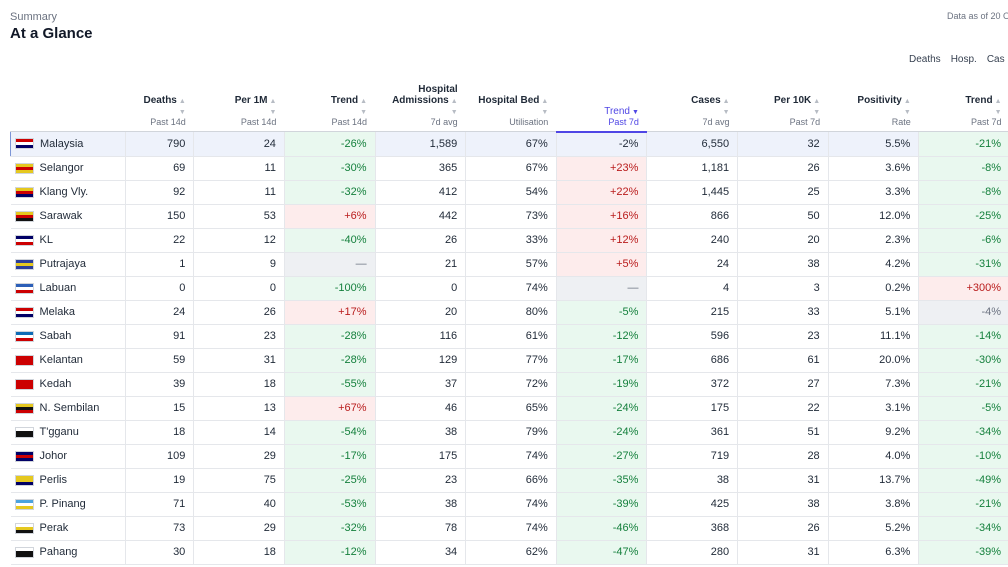 The image size is (1008, 567). Describe the element at coordinates (602, 408) in the screenshot. I see `cell-trend: -24%` at that location.